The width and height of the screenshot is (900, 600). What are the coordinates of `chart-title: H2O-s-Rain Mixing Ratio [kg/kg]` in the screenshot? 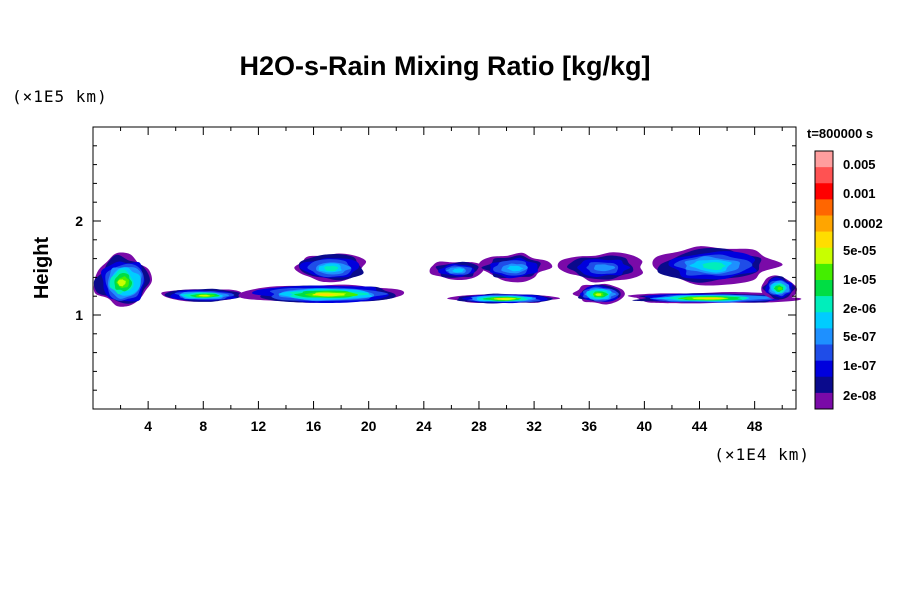 It's located at (444, 66).